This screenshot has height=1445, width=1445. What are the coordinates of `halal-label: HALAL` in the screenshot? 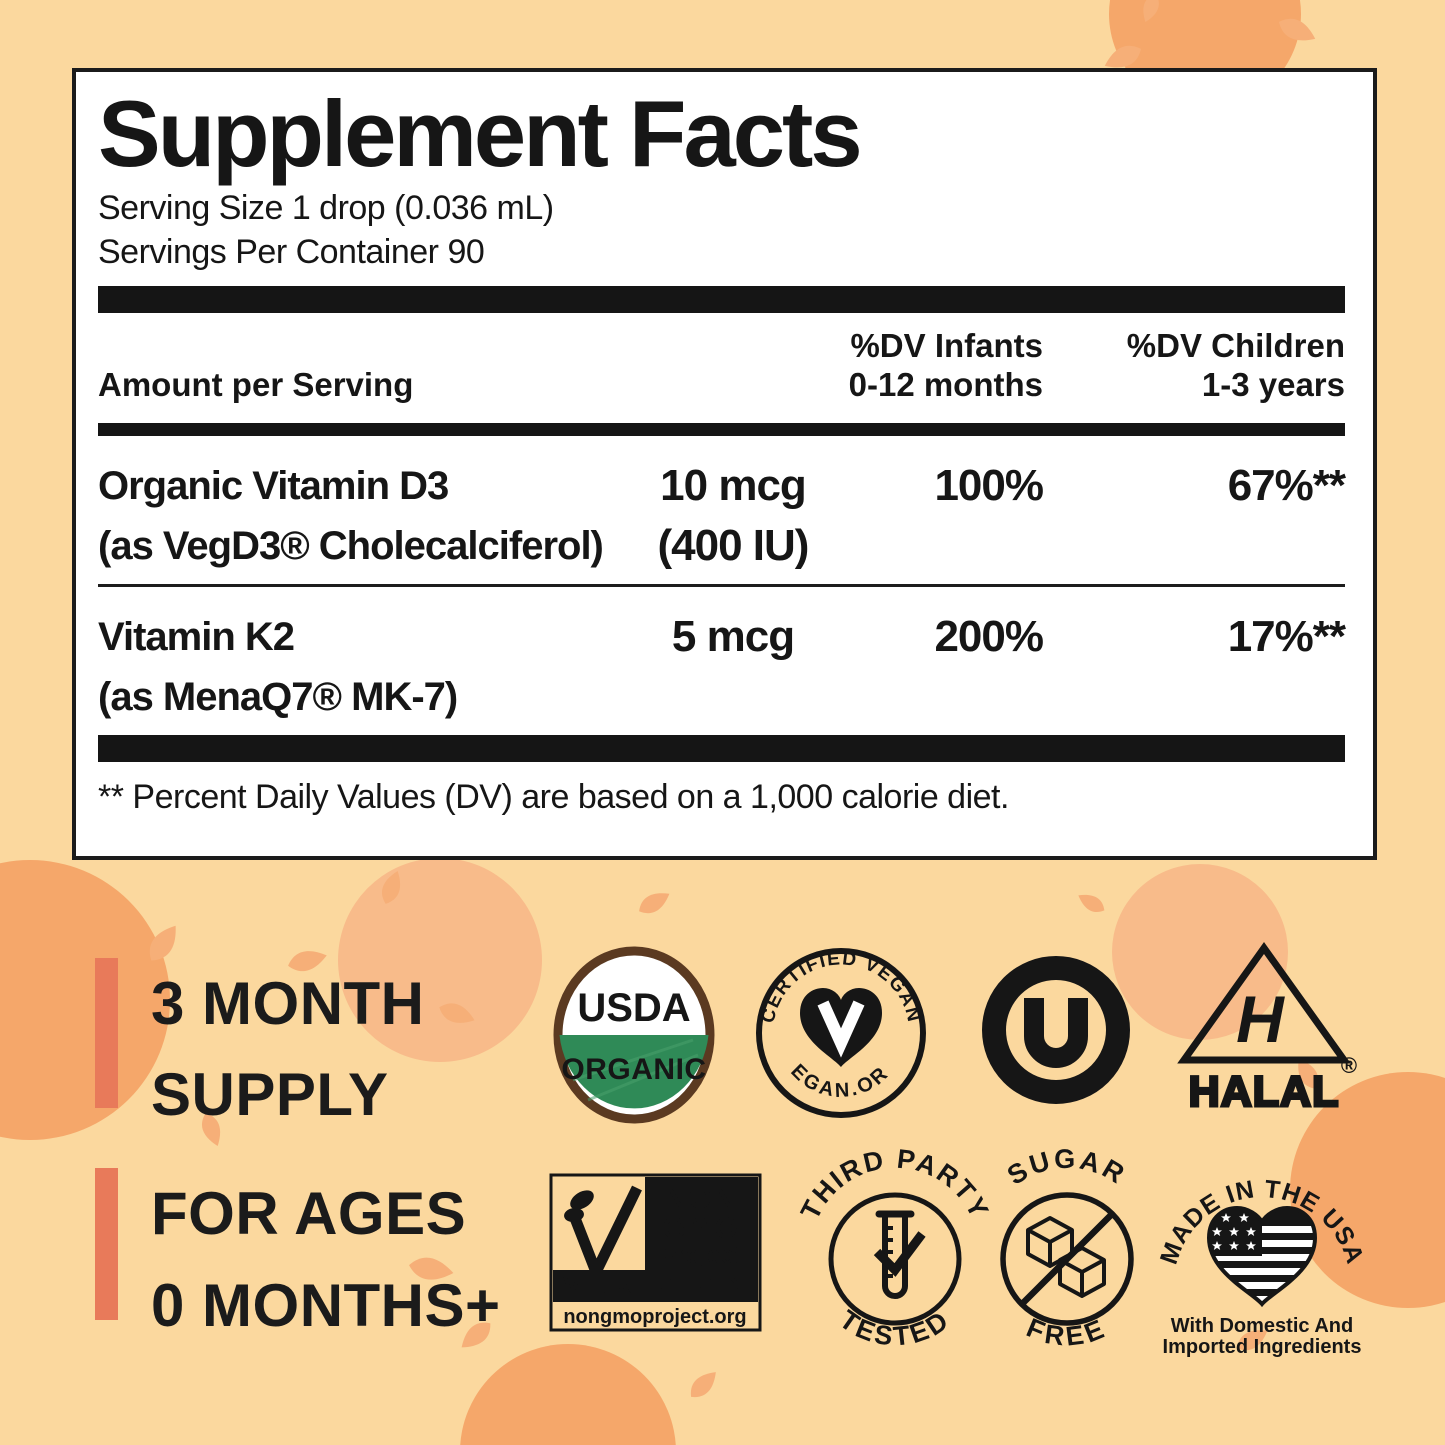 It's located at (1264, 1092).